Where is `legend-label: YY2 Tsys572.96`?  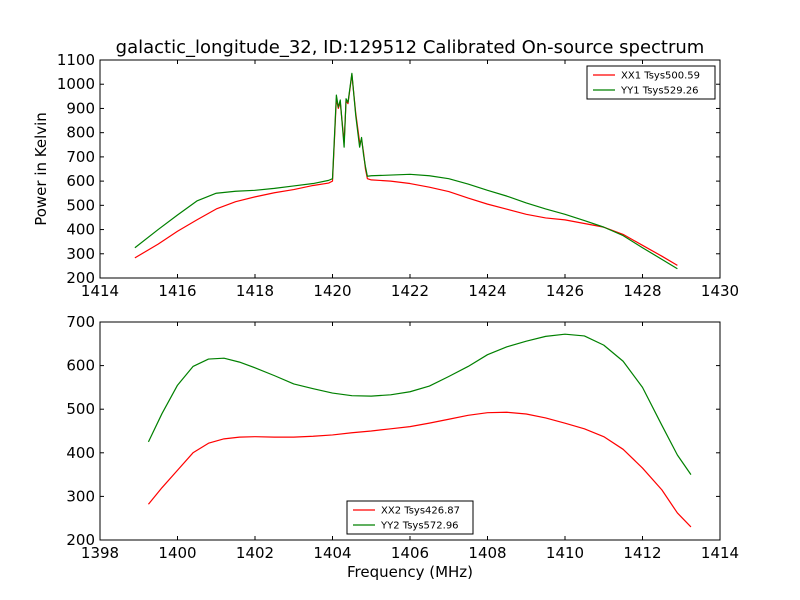 legend-label: YY2 Tsys572.96 is located at coordinates (419, 526).